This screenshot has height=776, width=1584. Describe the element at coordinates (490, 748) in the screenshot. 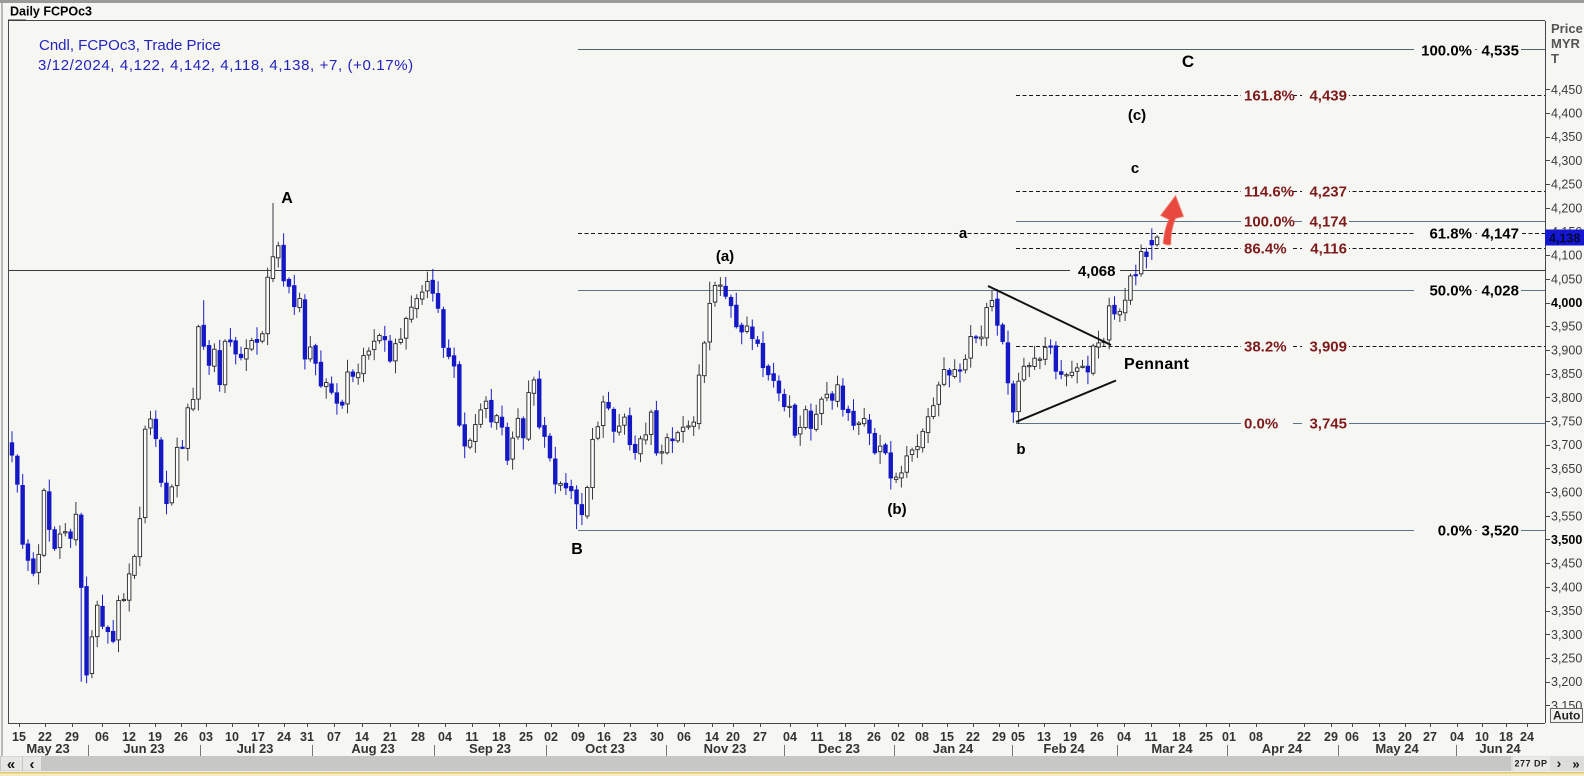

I see `svg-text: Sep 23` at that location.